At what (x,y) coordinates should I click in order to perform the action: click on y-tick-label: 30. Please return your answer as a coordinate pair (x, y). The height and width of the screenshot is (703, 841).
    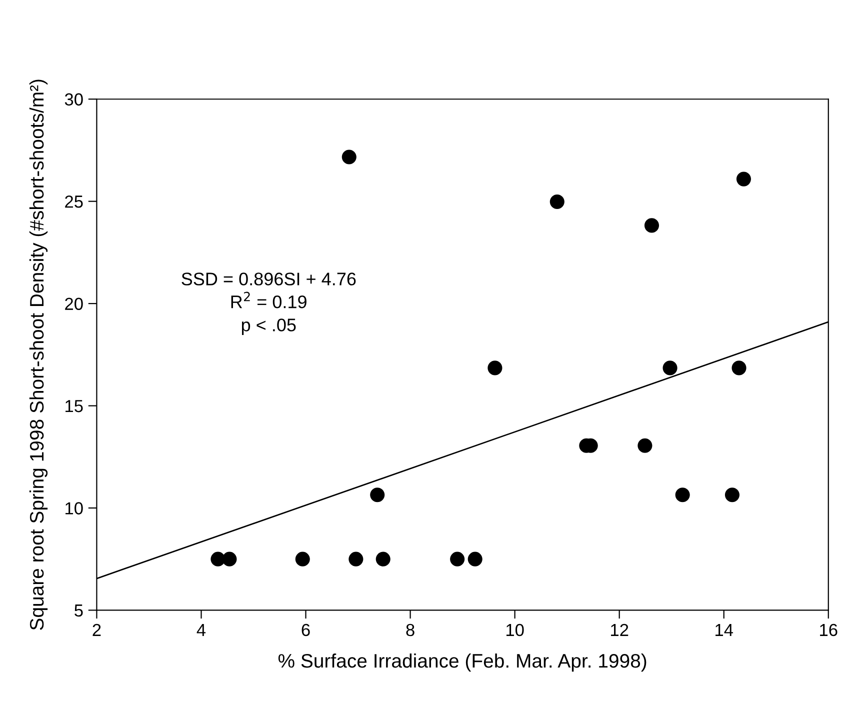
    Looking at the image, I should click on (73, 99).